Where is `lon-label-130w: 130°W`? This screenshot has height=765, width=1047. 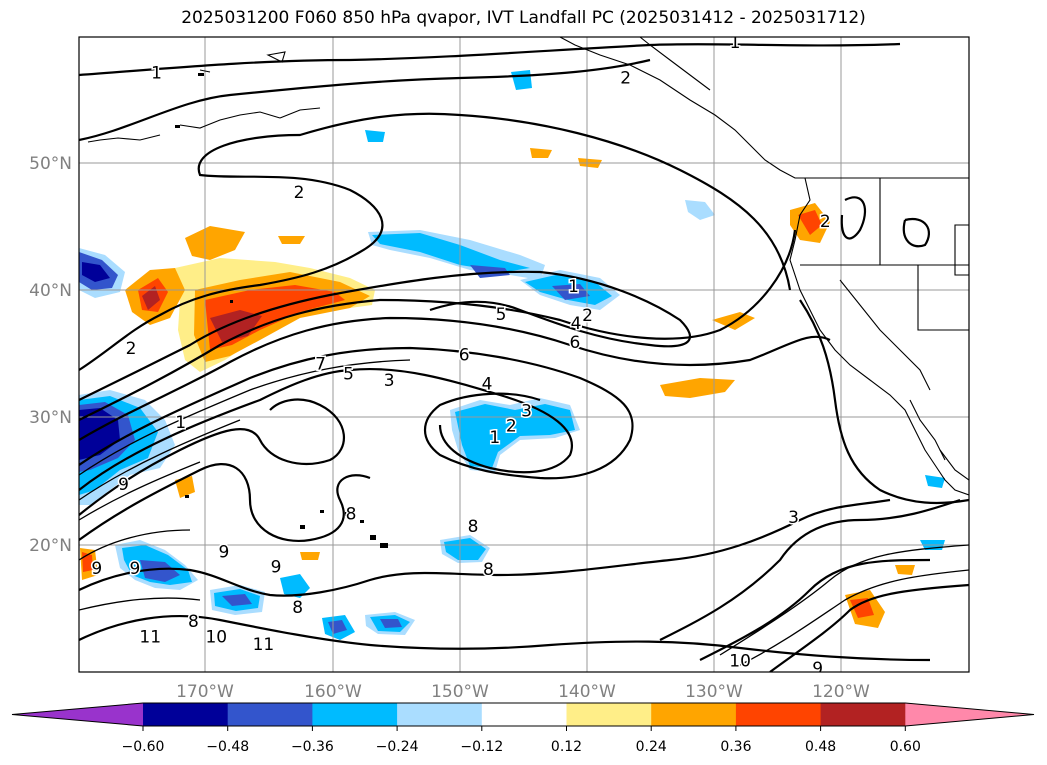
lon-label-130w: 130°W is located at coordinates (714, 692).